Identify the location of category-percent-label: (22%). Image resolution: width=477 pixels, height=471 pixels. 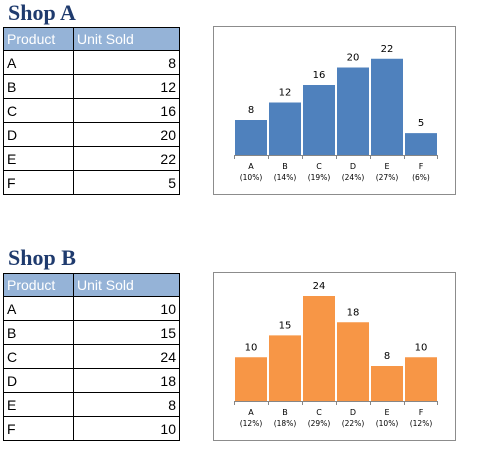
(353, 423).